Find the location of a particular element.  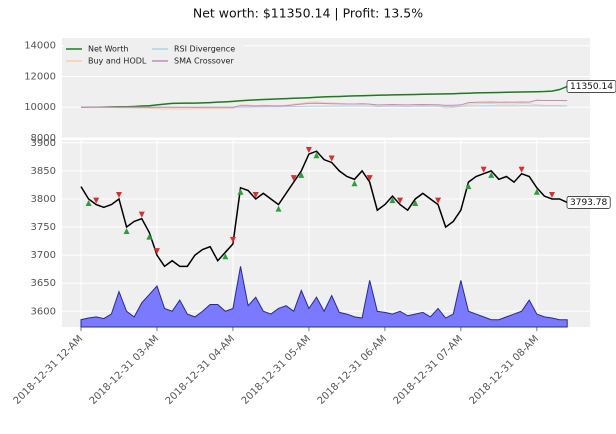

chart-title: Net worth: $11350.14 | Profit: 13.5% is located at coordinates (308, 13).